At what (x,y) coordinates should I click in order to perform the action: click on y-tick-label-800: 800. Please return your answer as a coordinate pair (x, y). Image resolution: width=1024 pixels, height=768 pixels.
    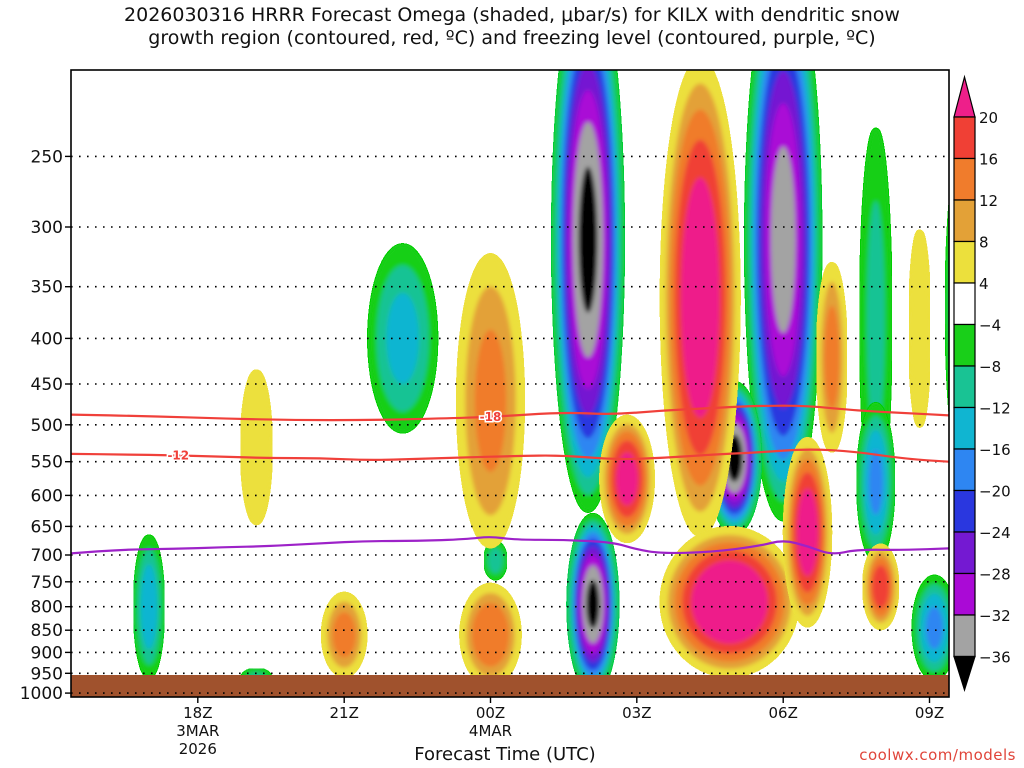
    Looking at the image, I should click on (47, 608).